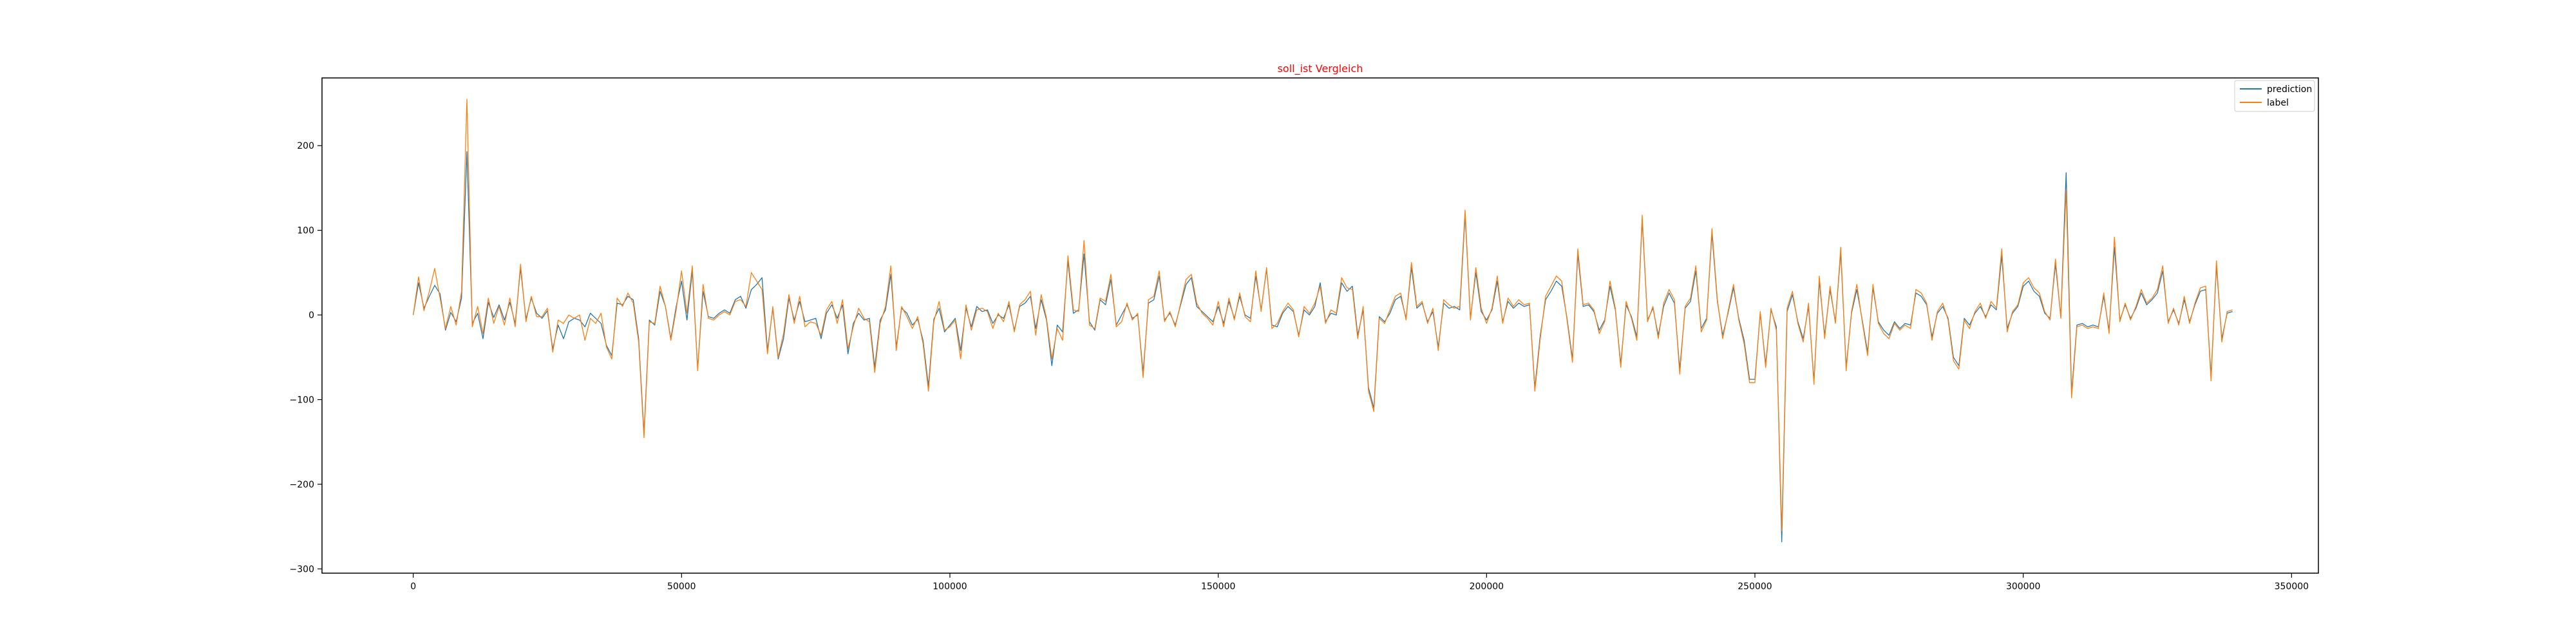  I want to click on y-tick-label: −100, so click(302, 400).